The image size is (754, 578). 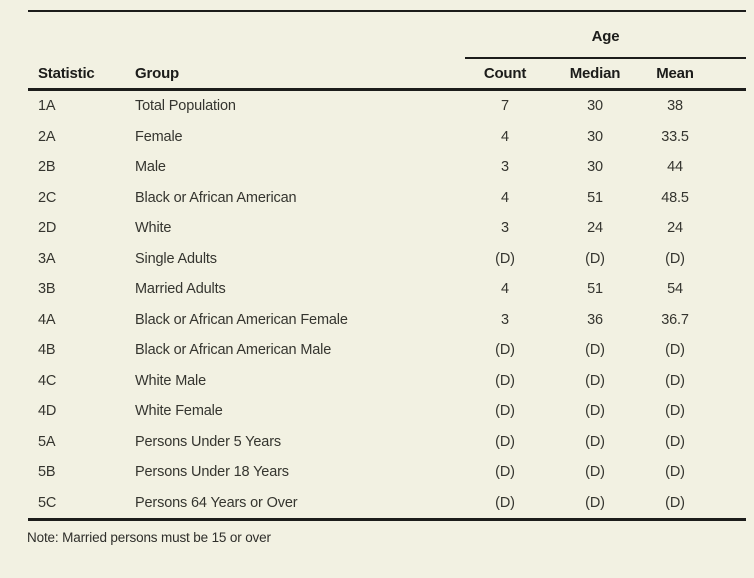 What do you see at coordinates (153, 228) in the screenshot?
I see `row-group-cell: White` at bounding box center [153, 228].